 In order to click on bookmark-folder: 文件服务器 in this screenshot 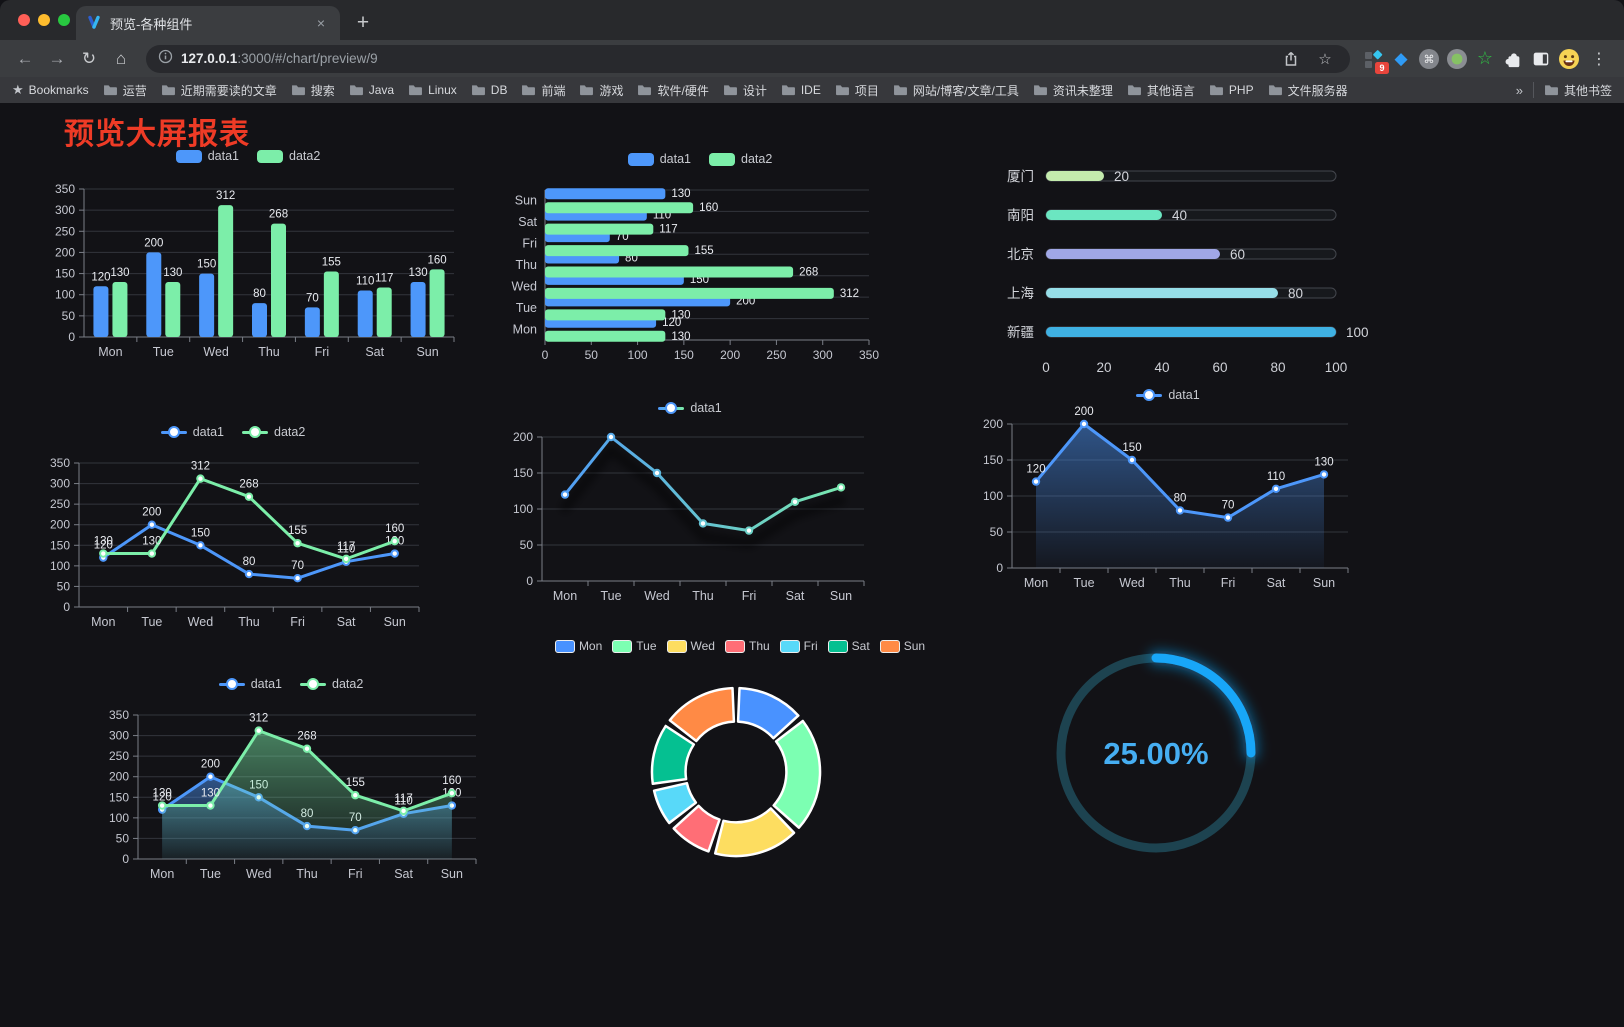, I will do `click(1308, 90)`.